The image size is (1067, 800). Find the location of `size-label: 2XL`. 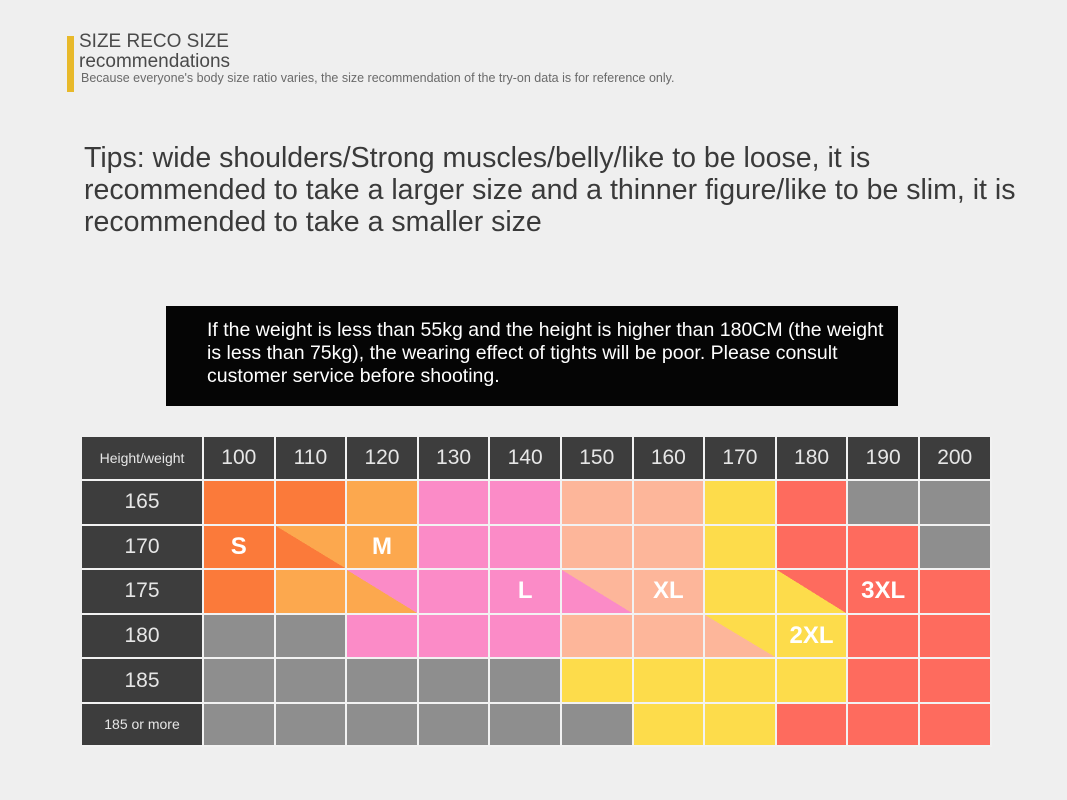

size-label: 2XL is located at coordinates (811, 636).